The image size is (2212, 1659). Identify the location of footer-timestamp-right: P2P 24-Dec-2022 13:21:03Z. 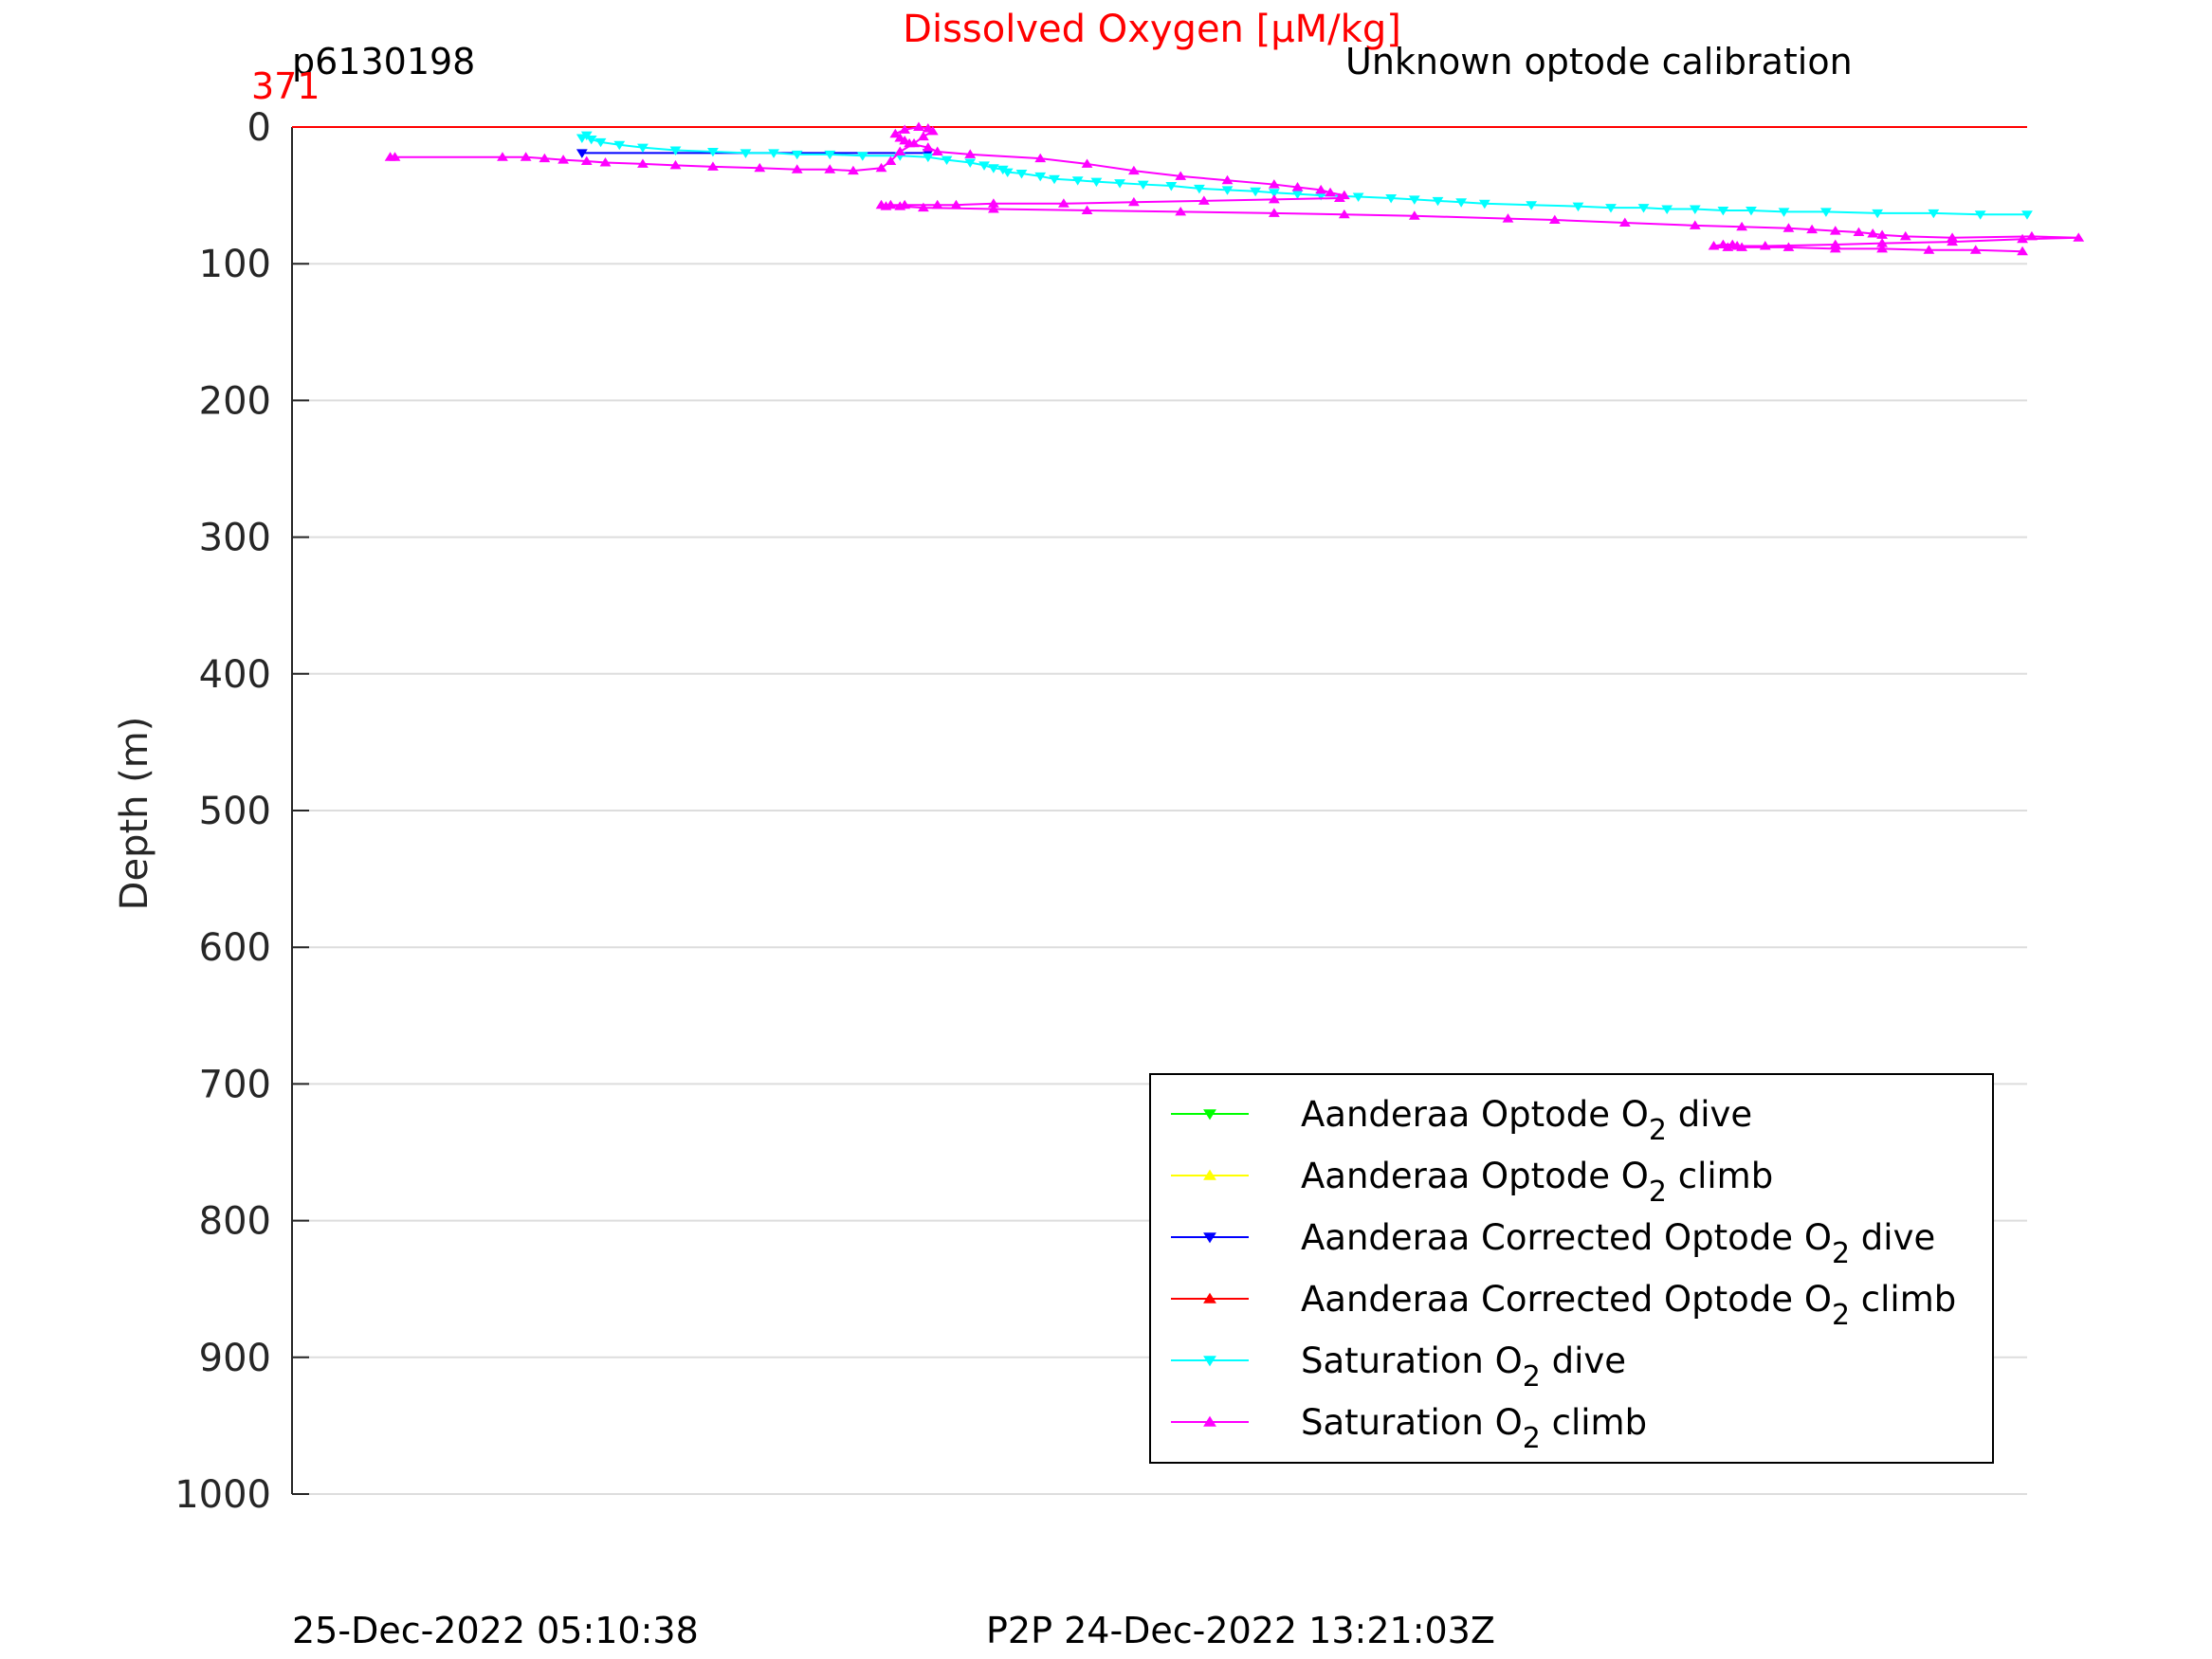
(1240, 1630).